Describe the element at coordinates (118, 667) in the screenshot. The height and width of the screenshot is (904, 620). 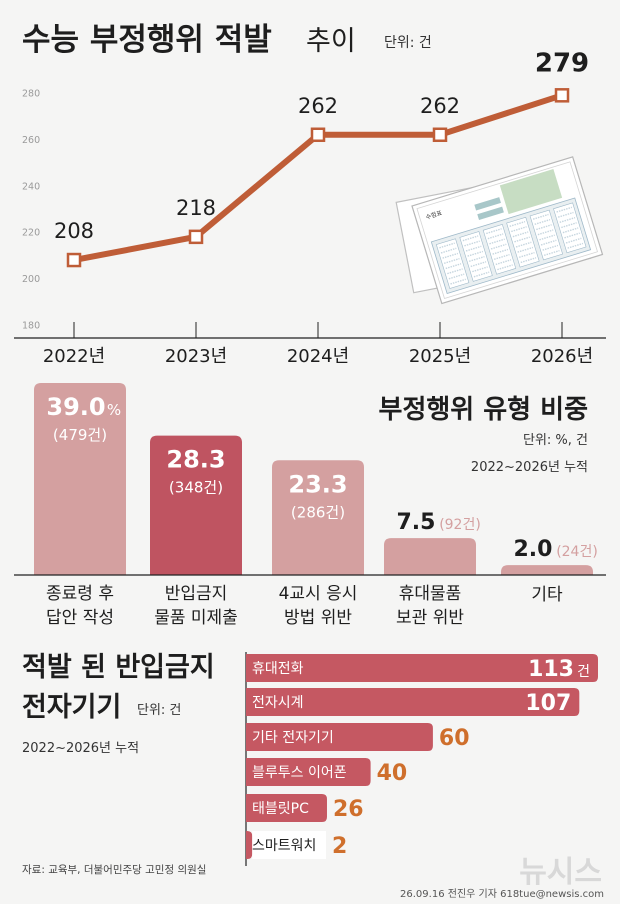
I see `devices-title-line: 적발 된 반입금지` at that location.